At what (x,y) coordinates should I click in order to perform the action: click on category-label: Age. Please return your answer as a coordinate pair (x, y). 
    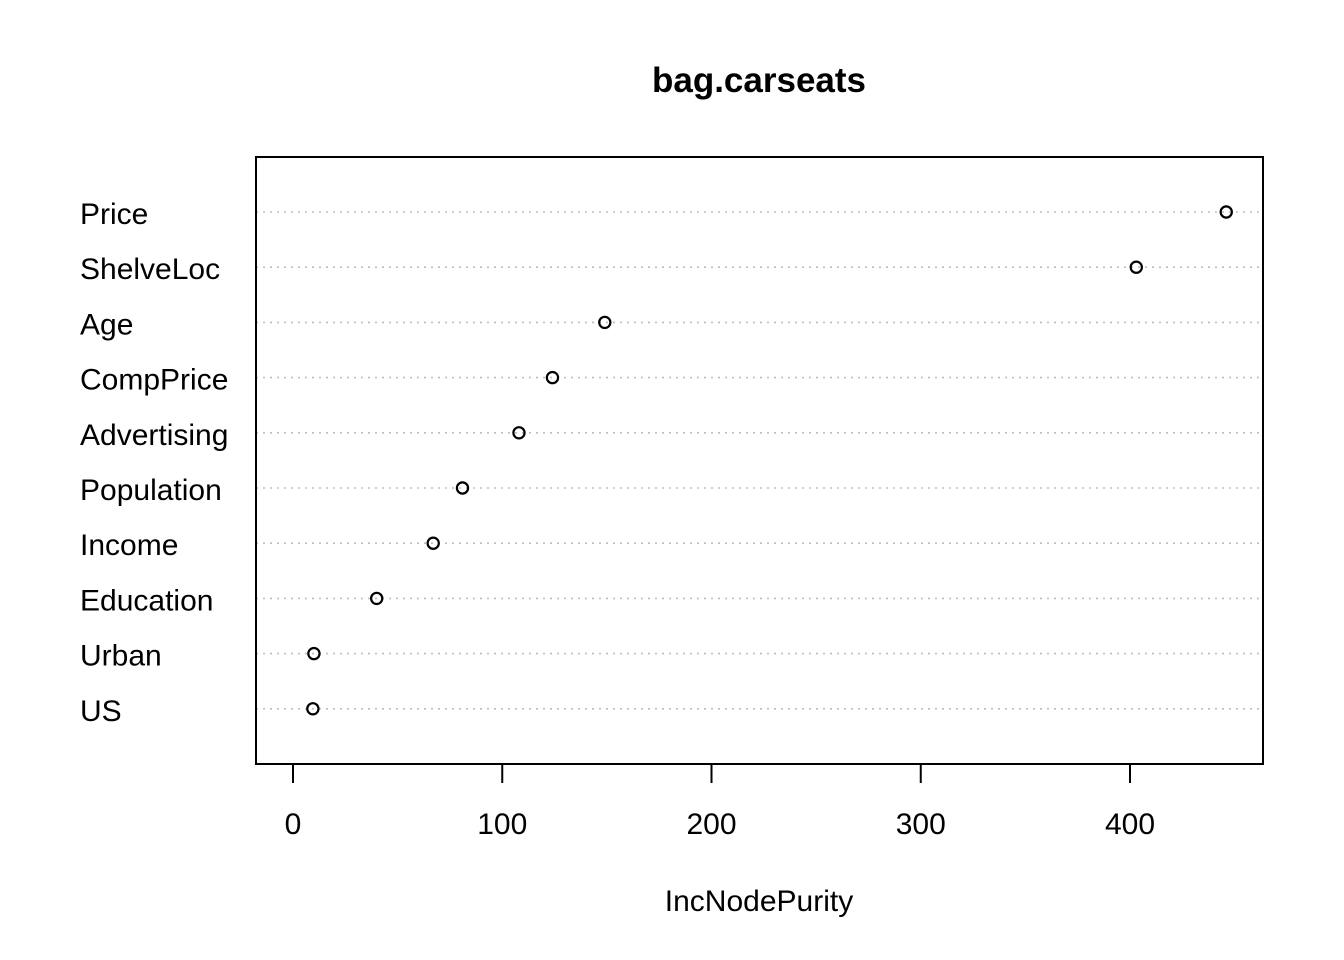
    Looking at the image, I should click on (106, 324).